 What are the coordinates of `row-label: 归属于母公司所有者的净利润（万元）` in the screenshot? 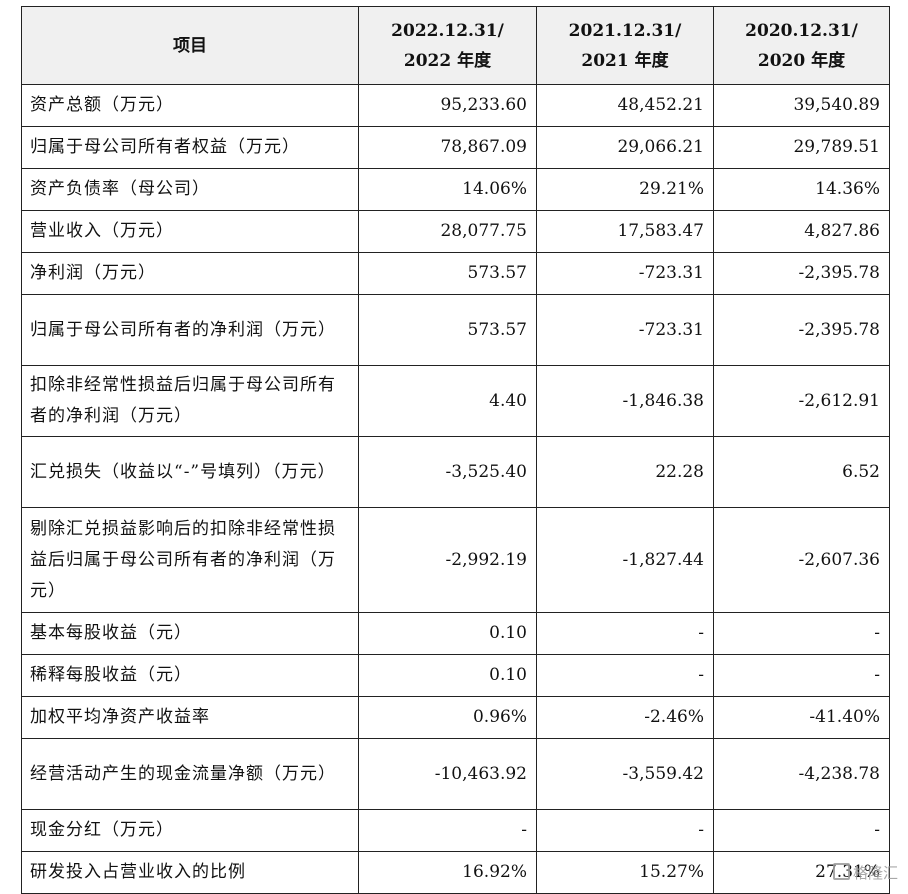 It's located at (190, 330).